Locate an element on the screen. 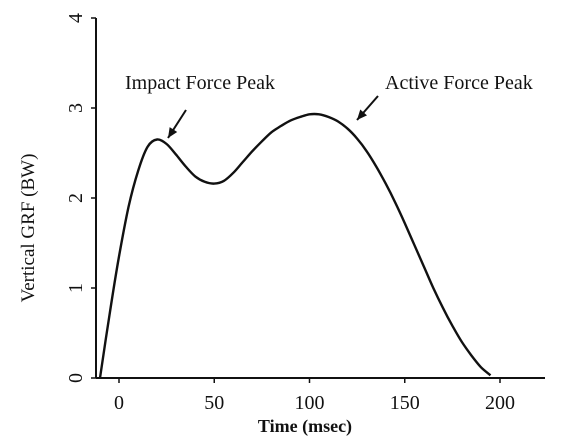  annotation-label-0: Impact Force Peak is located at coordinates (200, 83).